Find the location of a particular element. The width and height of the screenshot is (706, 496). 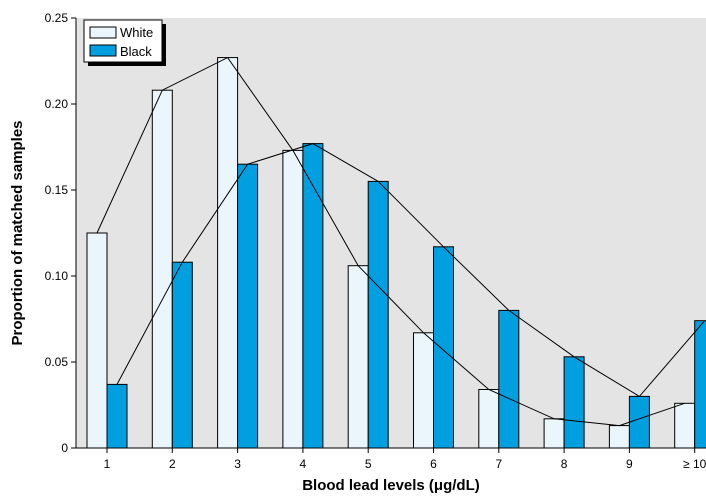

x-axis-title: Blood lead levels (μg/dL) is located at coordinates (391, 485).